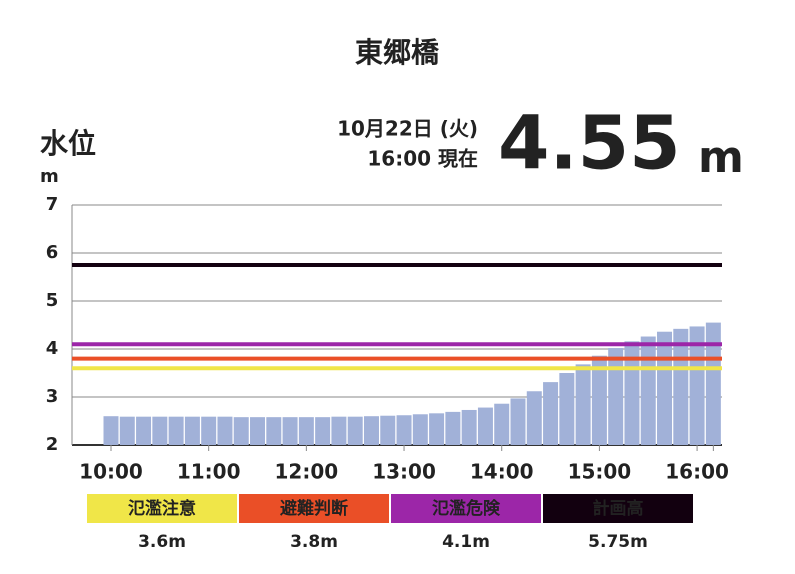 This screenshot has height=574, width=795. What do you see at coordinates (52, 444) in the screenshot?
I see `y-tick-label: 2` at bounding box center [52, 444].